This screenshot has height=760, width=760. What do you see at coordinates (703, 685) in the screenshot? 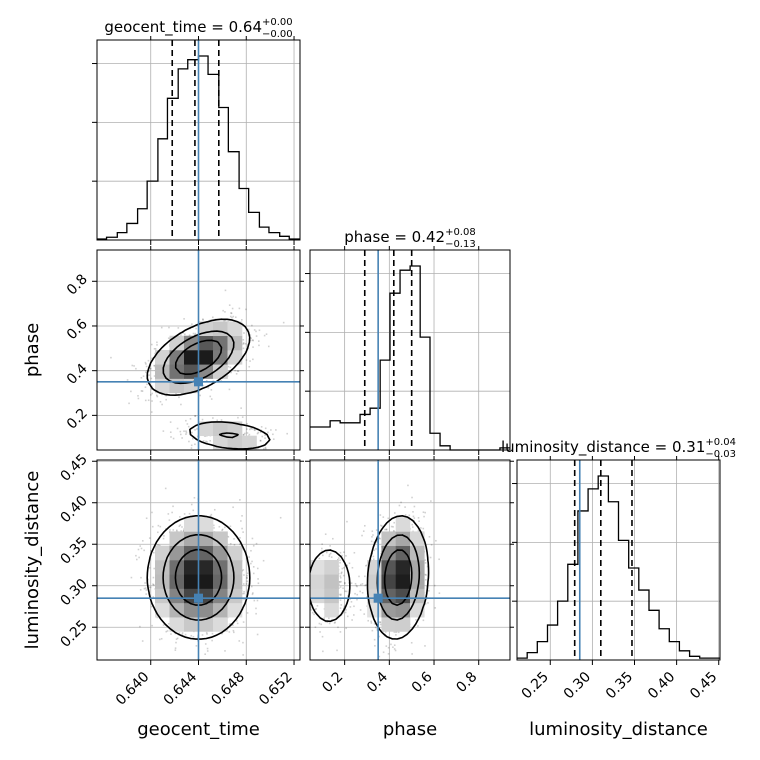
I see `x-tick-label: 0.45` at bounding box center [703, 685].